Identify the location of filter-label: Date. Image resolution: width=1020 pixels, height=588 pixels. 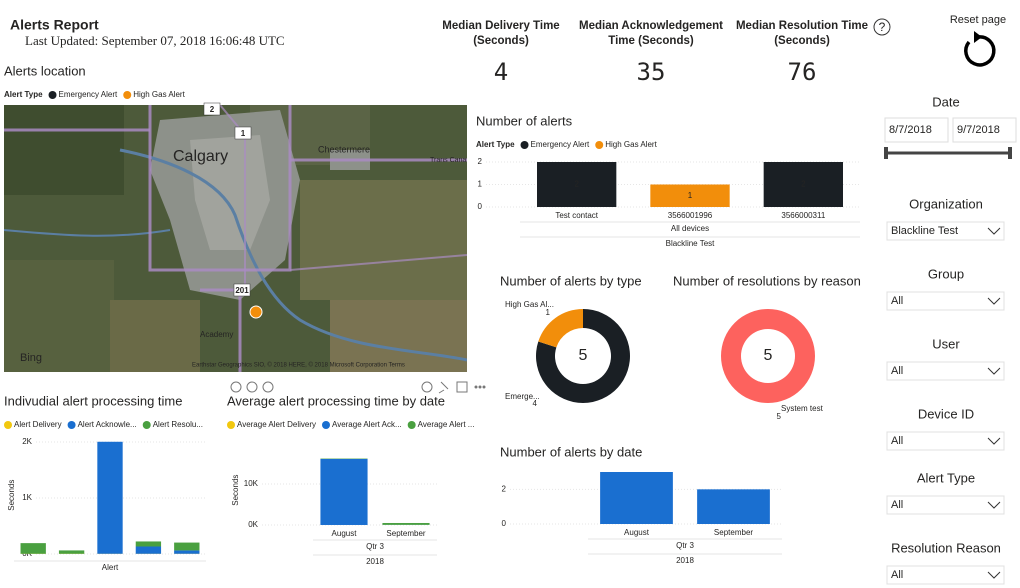
(945, 101).